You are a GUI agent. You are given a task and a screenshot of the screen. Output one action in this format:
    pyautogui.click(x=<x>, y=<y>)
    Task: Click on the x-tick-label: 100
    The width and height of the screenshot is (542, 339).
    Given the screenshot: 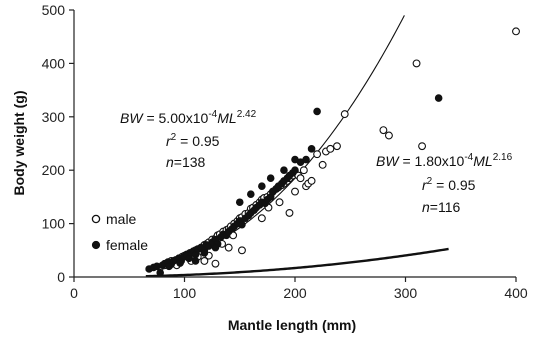 What is the action you would take?
    pyautogui.click(x=185, y=293)
    